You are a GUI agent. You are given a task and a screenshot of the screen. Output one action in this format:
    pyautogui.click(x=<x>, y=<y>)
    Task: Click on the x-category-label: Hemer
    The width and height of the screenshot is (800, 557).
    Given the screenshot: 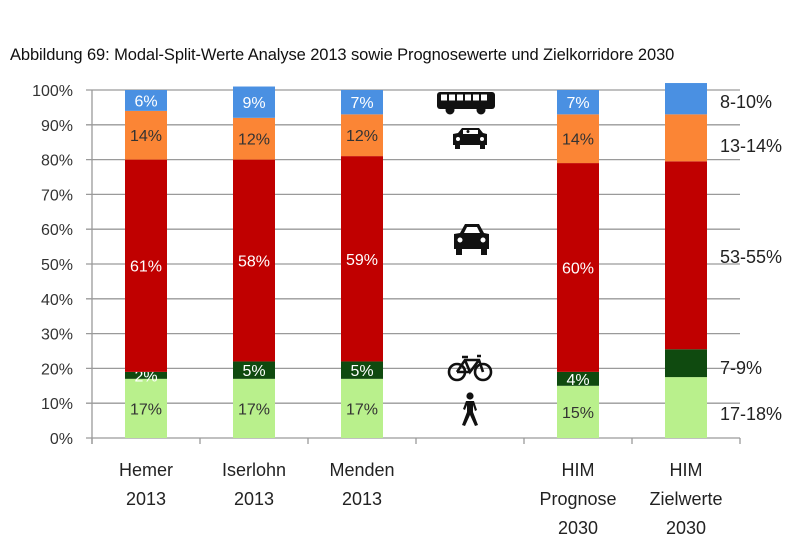 What is the action you would take?
    pyautogui.click(x=146, y=470)
    